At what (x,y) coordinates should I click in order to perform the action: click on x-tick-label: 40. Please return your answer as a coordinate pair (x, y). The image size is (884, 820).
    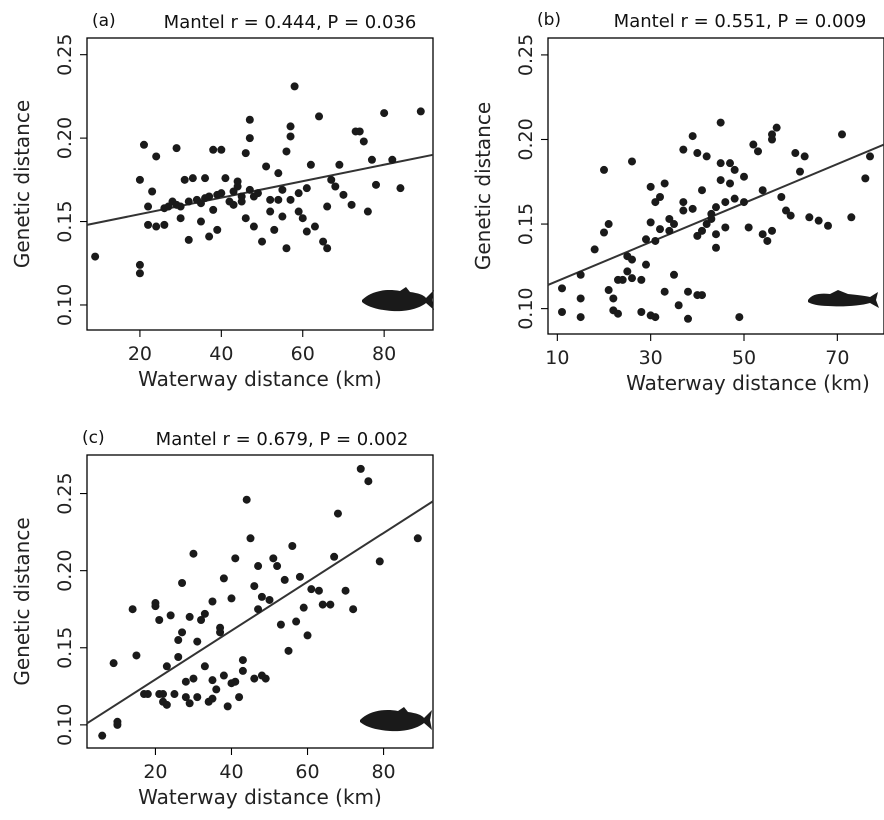
    Looking at the image, I should click on (221, 354).